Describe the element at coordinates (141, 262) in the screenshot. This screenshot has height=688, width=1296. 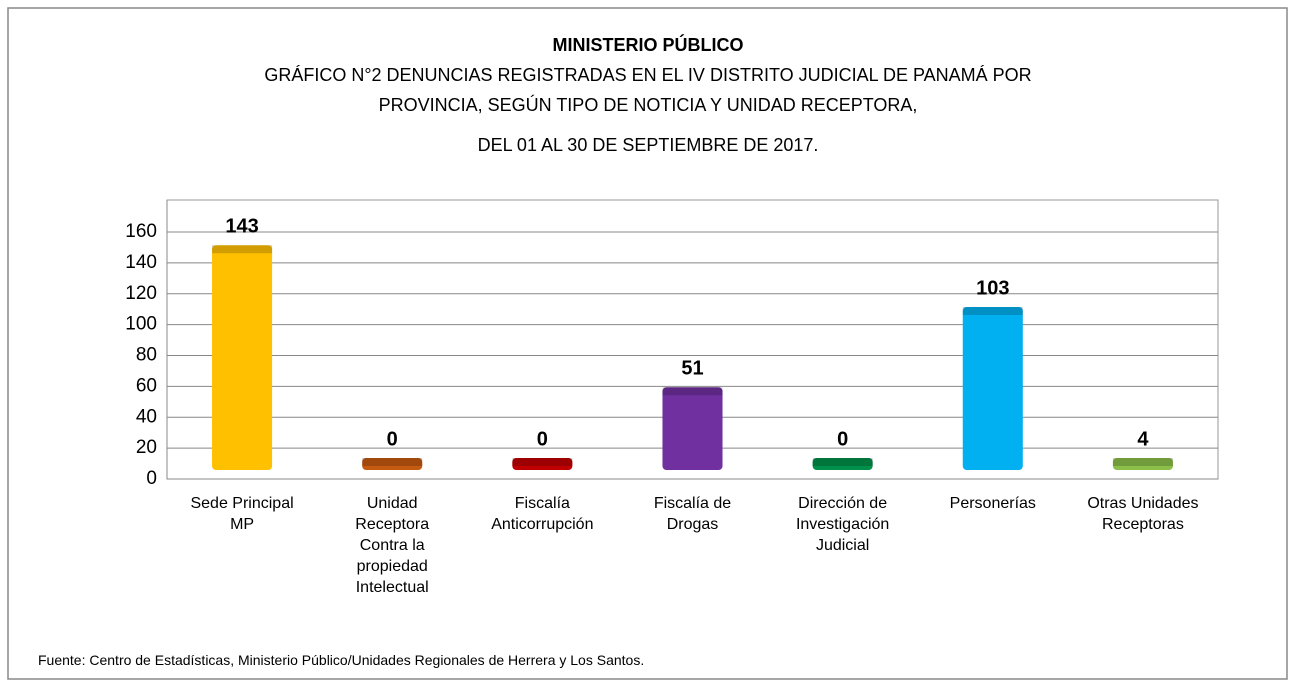
I see `y-tick-label: 140` at that location.